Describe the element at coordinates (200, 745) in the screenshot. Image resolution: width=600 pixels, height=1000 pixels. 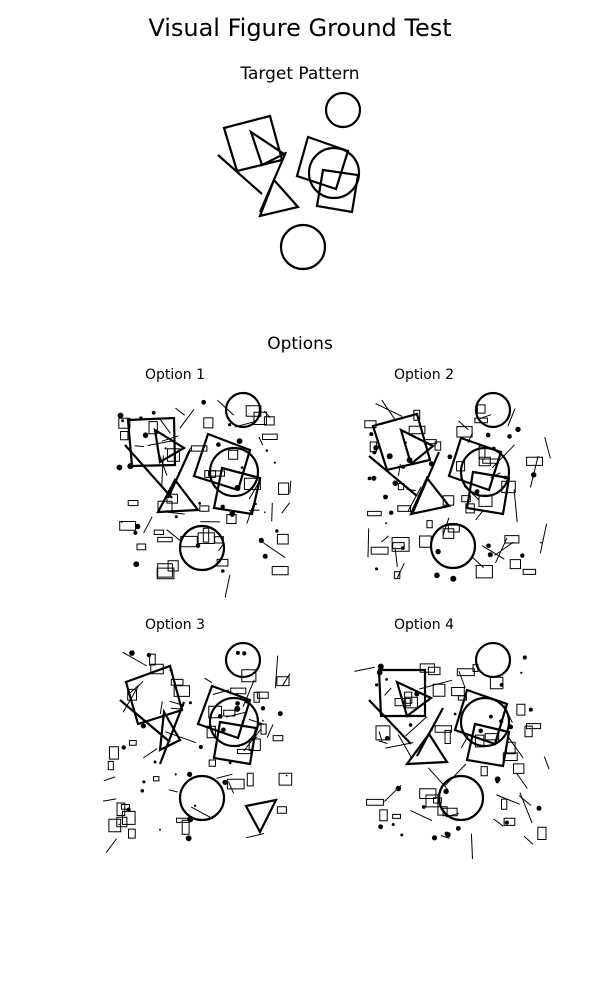
I see `option-3-panel` at that location.